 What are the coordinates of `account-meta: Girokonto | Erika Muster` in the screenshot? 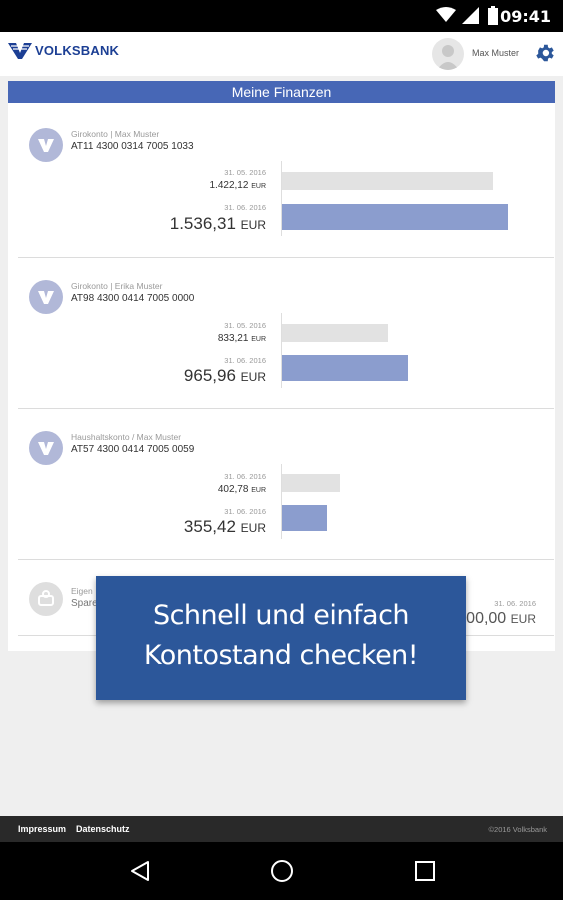 It's located at (117, 286).